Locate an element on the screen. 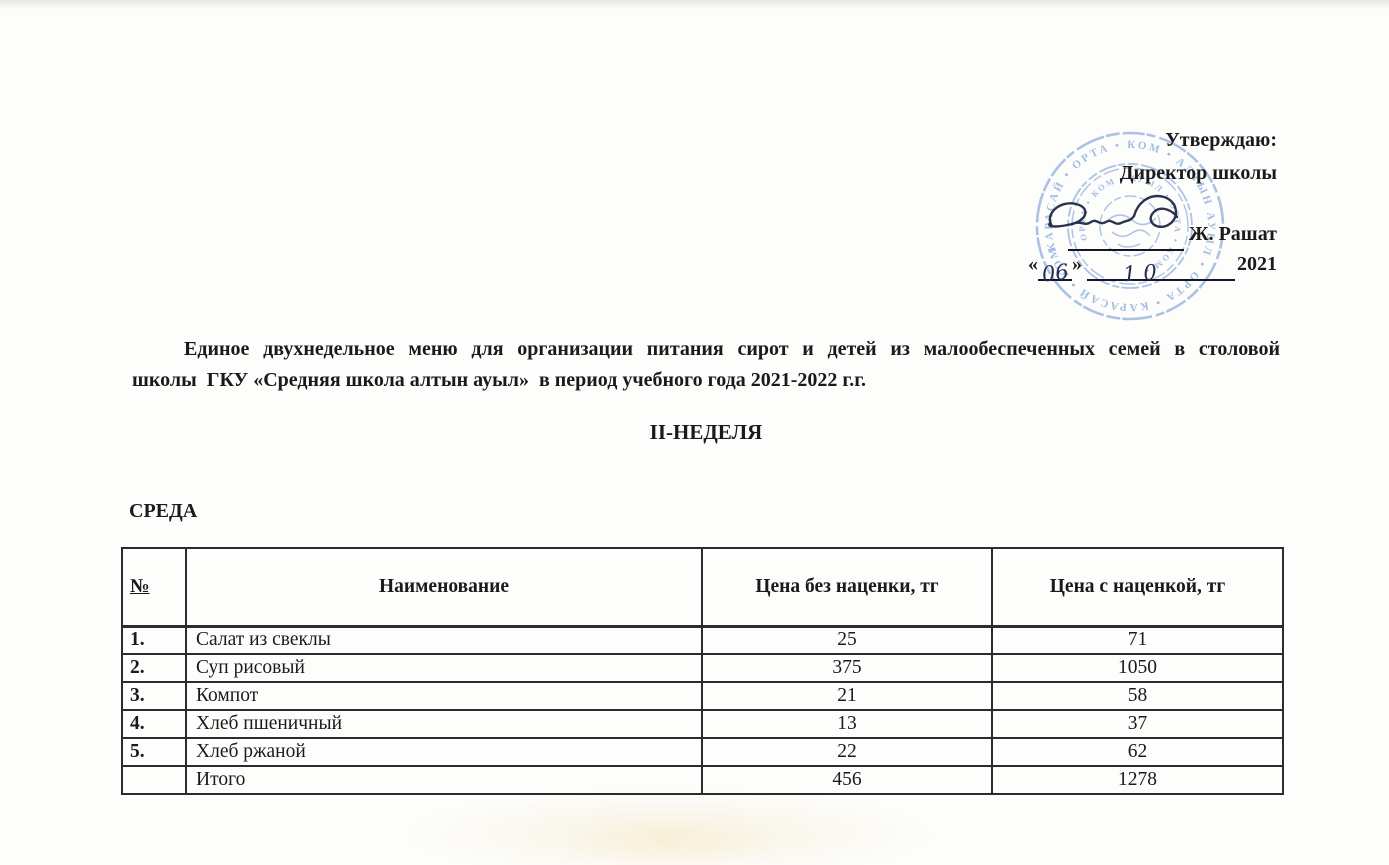  menu-total-row: Итого 456 1278 is located at coordinates (702, 780).